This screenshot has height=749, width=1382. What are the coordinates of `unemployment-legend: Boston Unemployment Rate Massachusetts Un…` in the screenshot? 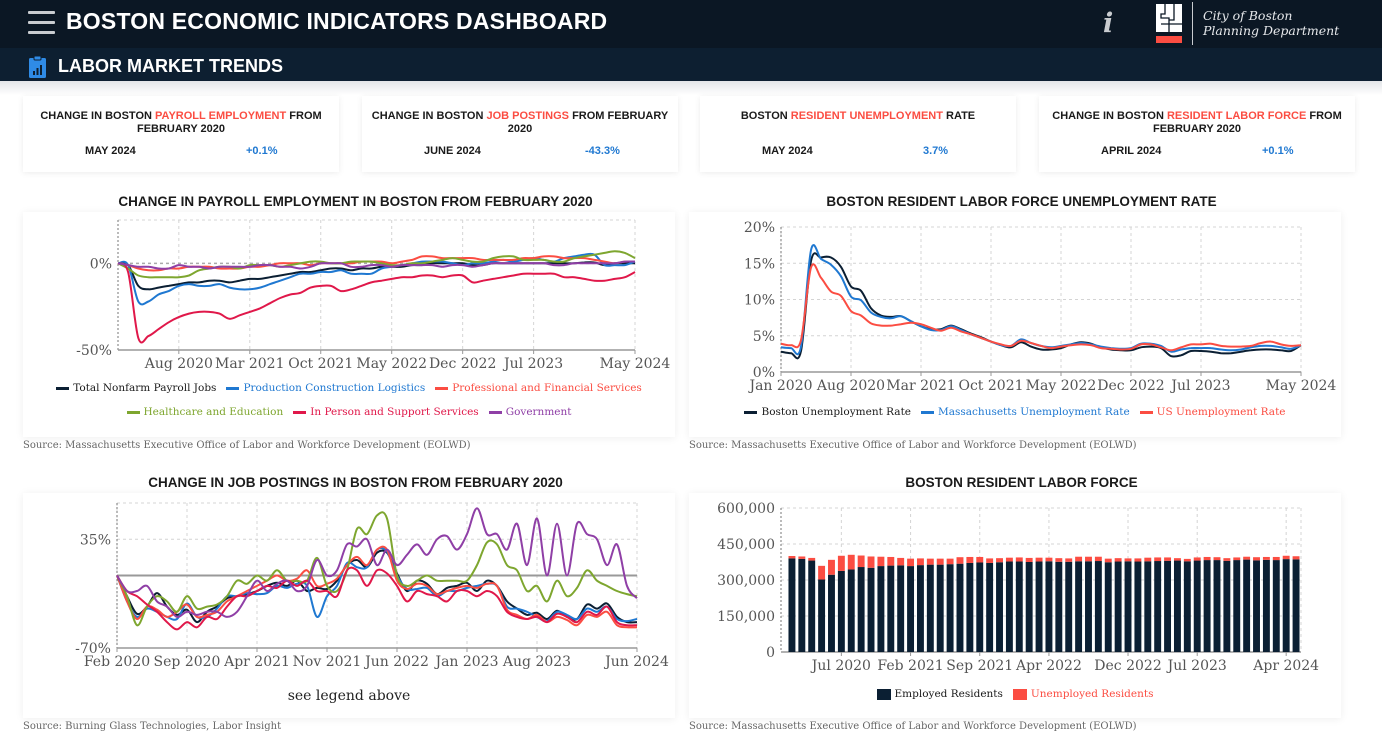 It's located at (1015, 412).